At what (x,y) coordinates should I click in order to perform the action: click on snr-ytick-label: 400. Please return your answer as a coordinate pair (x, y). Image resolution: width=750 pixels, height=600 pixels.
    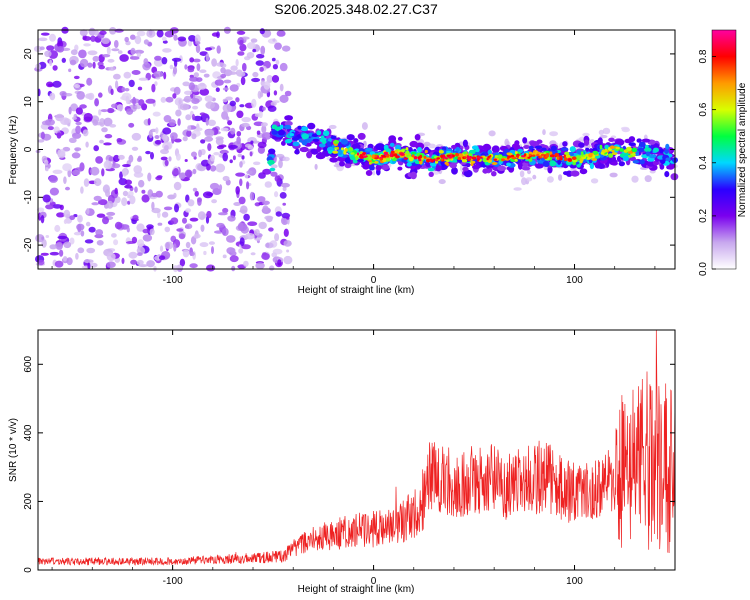
    Looking at the image, I should click on (28, 432).